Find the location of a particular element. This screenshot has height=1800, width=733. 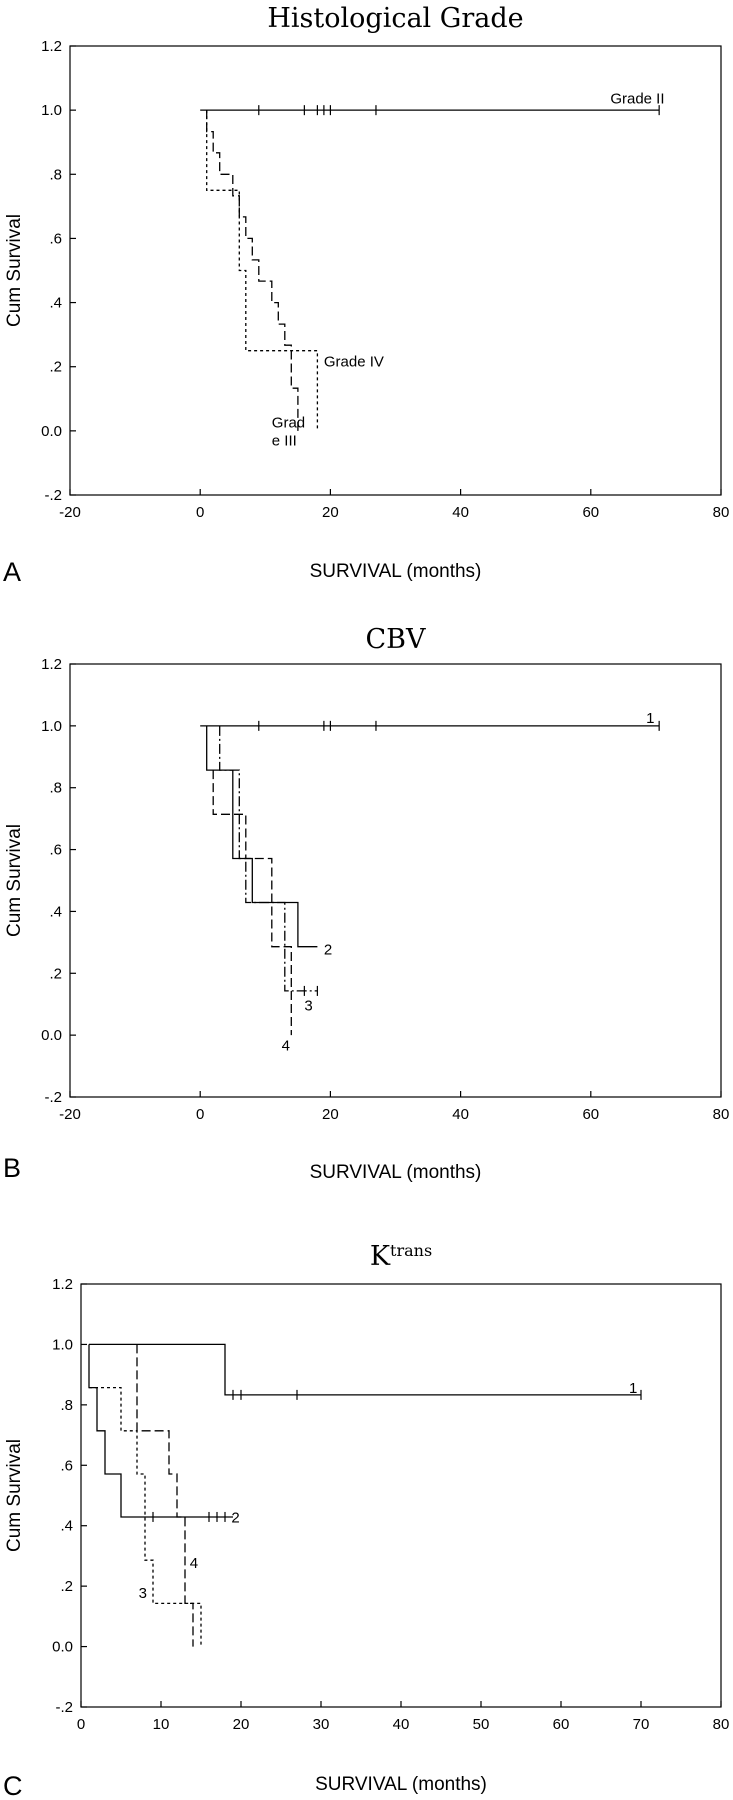

panel-letter: A is located at coordinates (12, 572).